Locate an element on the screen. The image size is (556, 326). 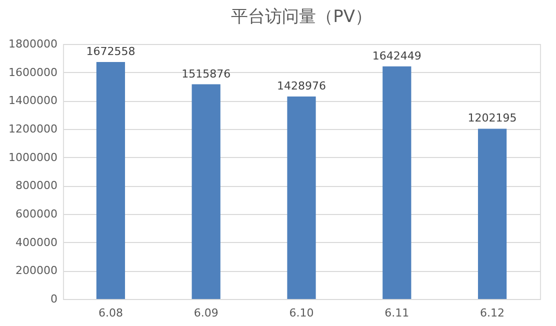
y-tick-label: 1800000 is located at coordinates (33, 44).